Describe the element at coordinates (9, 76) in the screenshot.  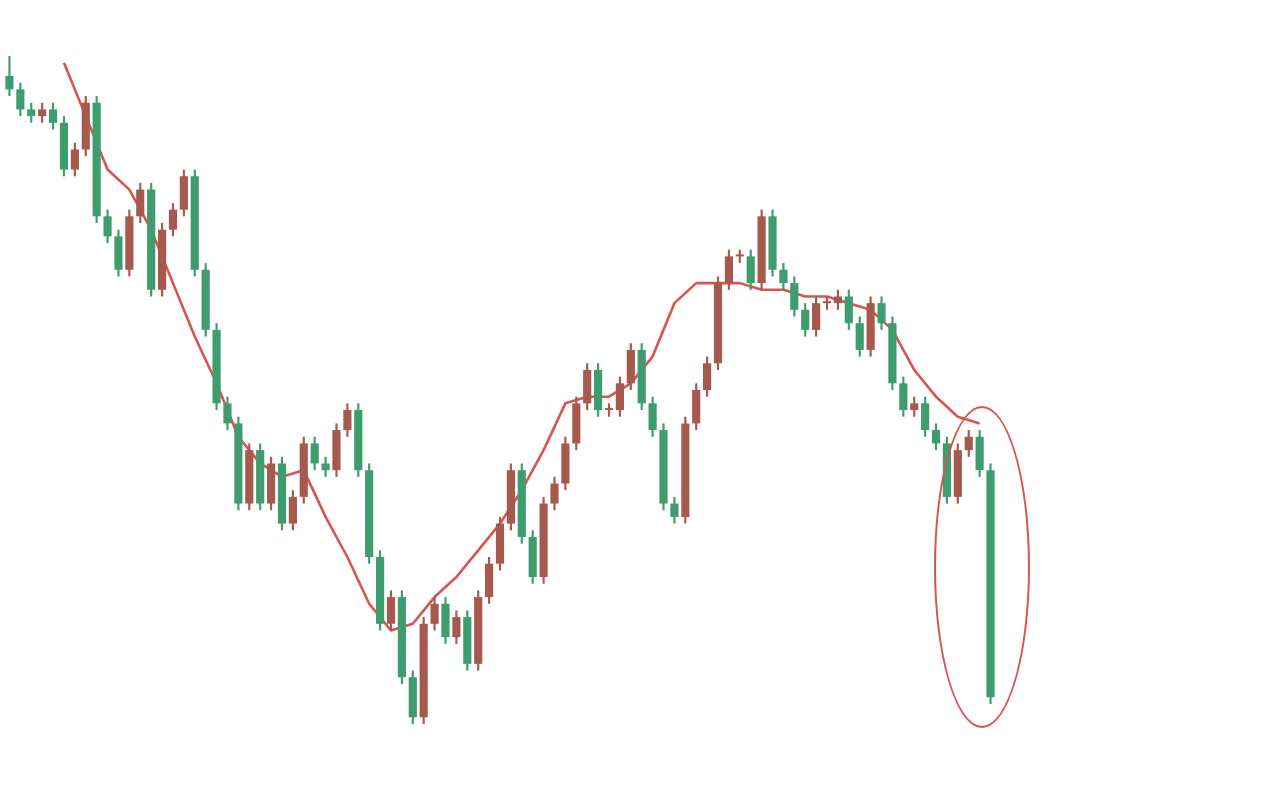
I see `candlestick` at that location.